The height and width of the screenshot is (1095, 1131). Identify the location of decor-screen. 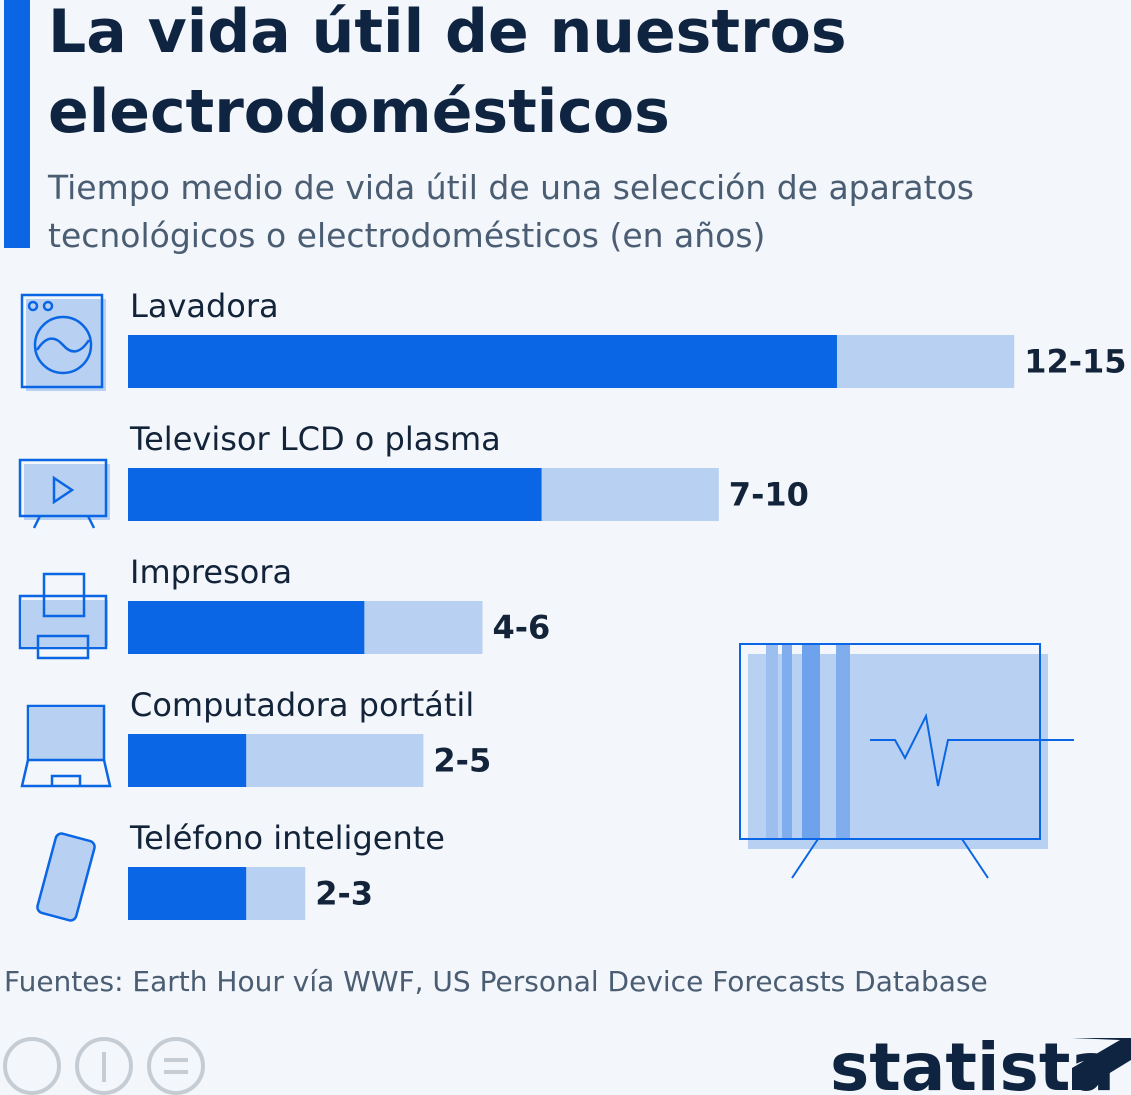
(898, 751).